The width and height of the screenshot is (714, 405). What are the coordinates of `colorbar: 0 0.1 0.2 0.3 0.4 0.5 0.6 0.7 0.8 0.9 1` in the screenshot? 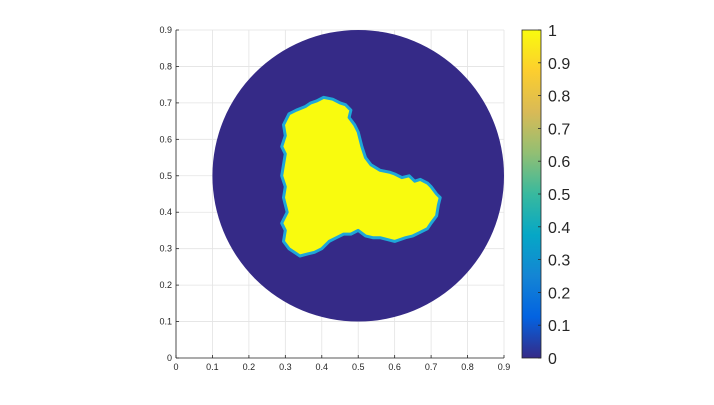 It's located at (545, 195).